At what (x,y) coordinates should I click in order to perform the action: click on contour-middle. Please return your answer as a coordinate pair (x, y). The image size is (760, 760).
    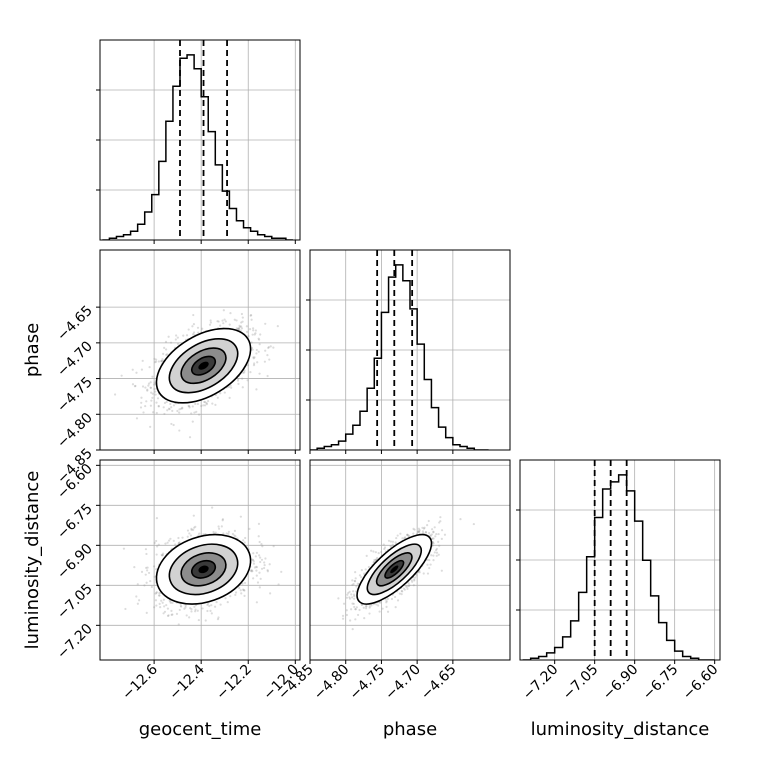
    Looking at the image, I should click on (203, 569).